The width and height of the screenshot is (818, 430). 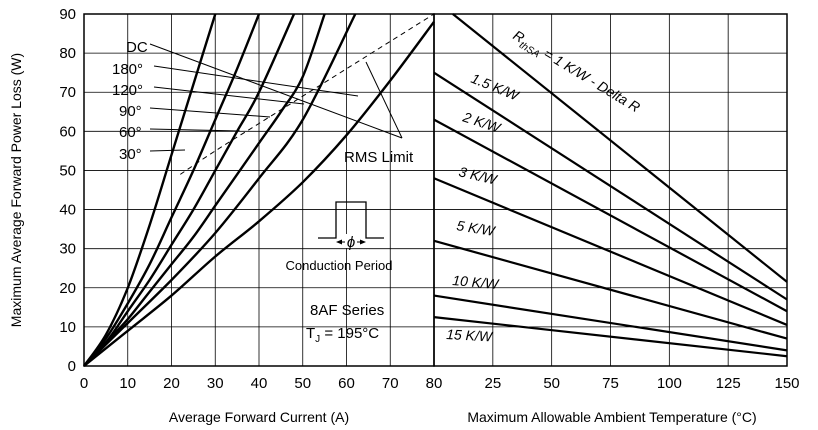 What do you see at coordinates (786, 383) in the screenshot?
I see `right-x-tick-label: 150` at bounding box center [786, 383].